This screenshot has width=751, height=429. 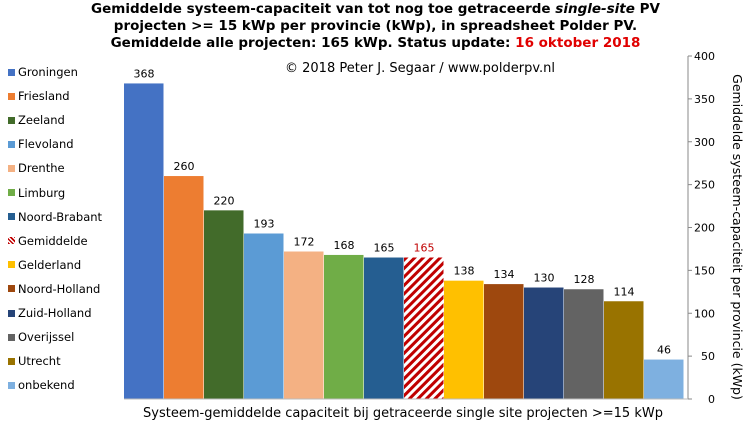 I want to click on data-label-drenthe: 172, so click(x=304, y=242).